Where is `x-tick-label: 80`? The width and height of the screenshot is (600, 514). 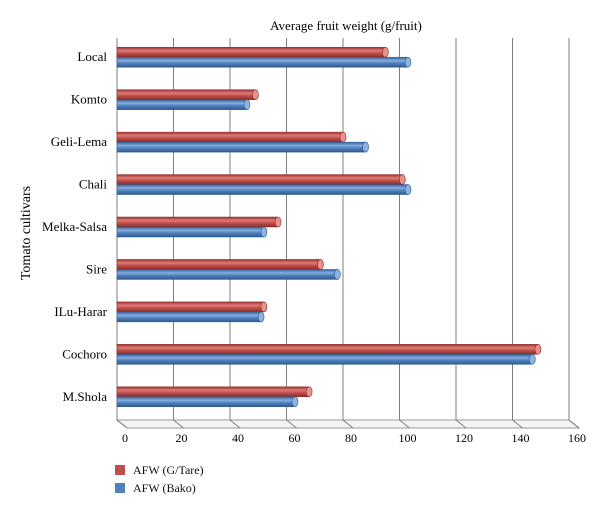 x-tick-label: 80 is located at coordinates (351, 438).